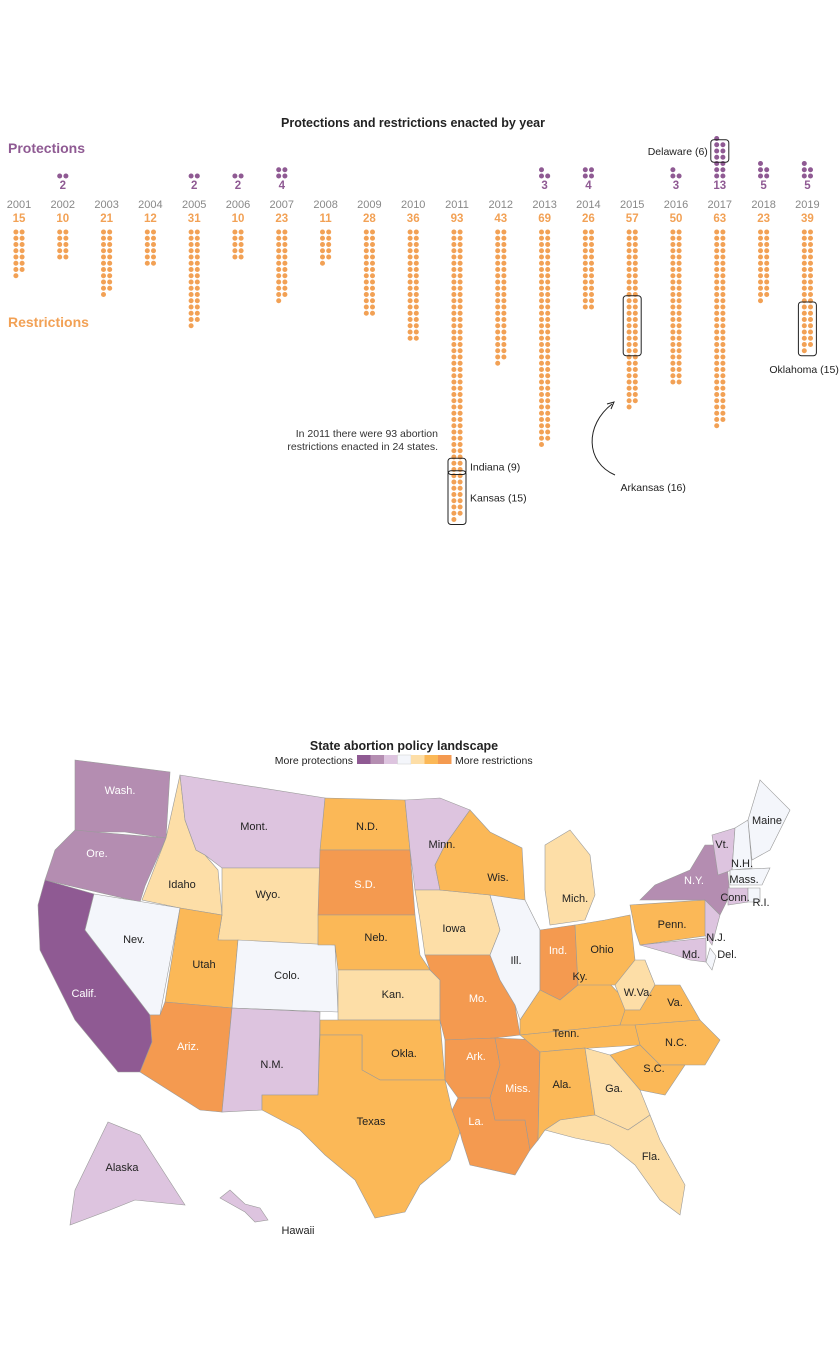  What do you see at coordinates (651, 1157) in the screenshot?
I see `state-label: Fla.` at bounding box center [651, 1157].